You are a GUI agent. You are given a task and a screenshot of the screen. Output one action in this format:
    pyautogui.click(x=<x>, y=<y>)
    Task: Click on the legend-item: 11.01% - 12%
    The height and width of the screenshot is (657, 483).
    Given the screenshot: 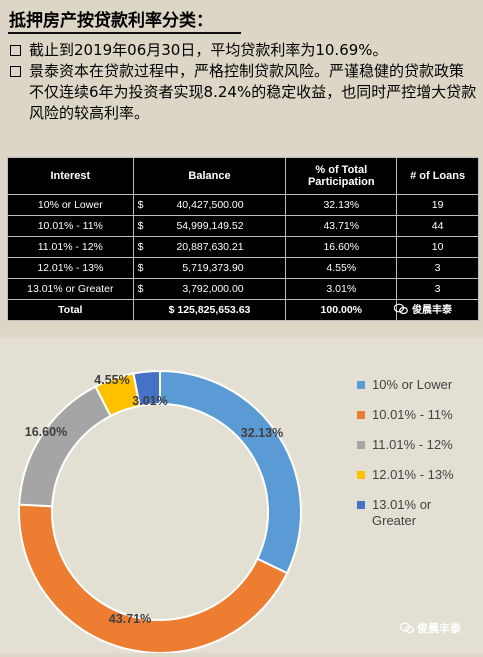 What is the action you would take?
    pyautogui.click(x=409, y=452)
    